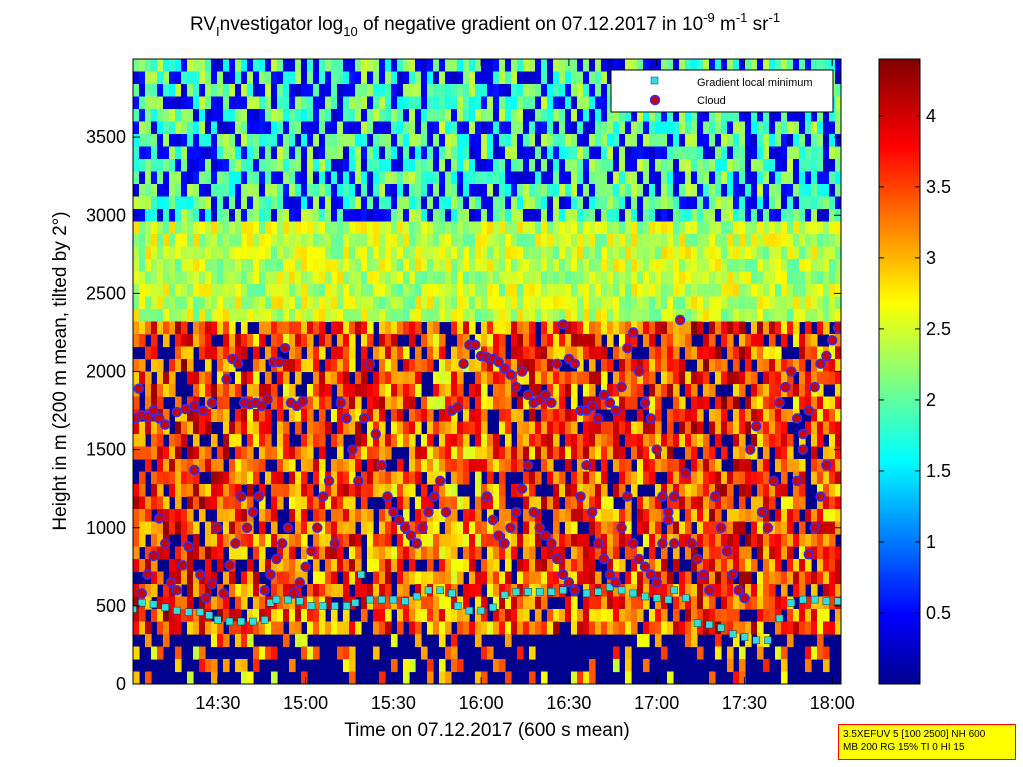  What do you see at coordinates (165, 607) in the screenshot?
I see `gradient-minimum-point` at bounding box center [165, 607].